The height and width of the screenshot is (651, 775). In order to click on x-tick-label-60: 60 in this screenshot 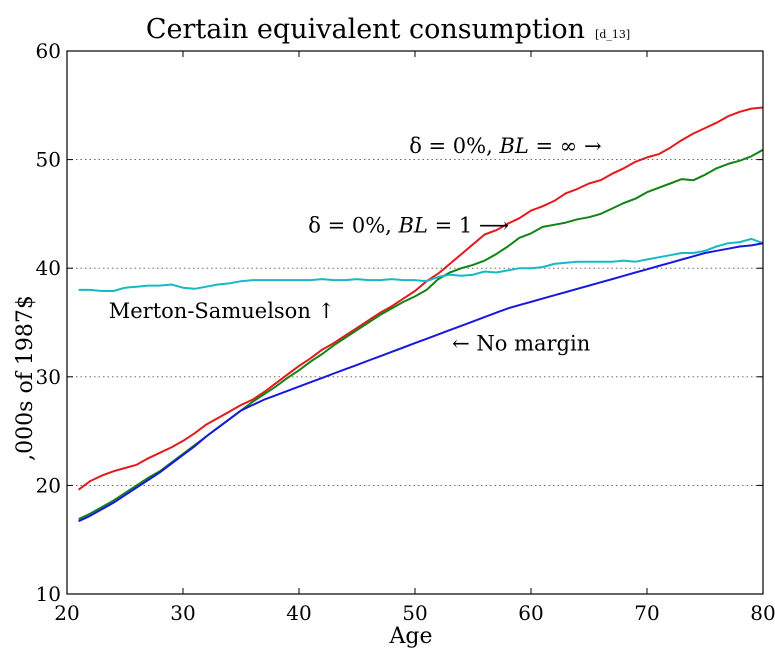, I will do `click(530, 613)`.